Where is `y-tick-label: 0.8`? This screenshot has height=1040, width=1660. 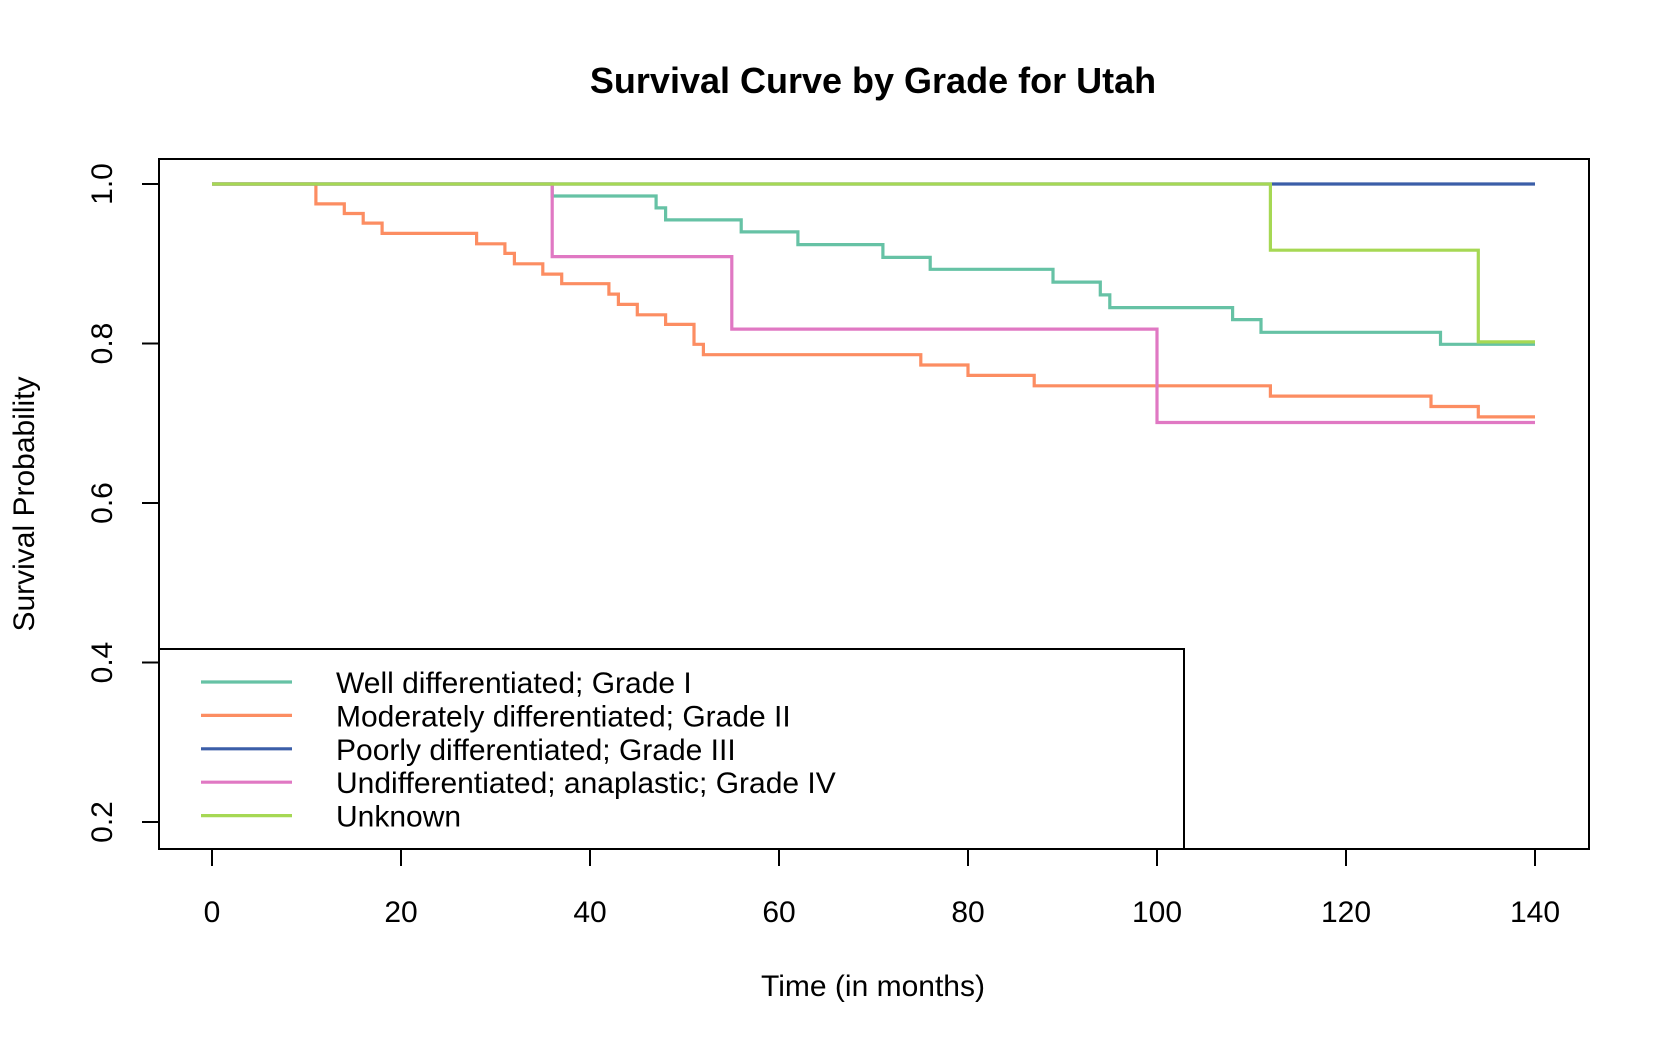
y-tick-label: 0.8 is located at coordinates (102, 344).